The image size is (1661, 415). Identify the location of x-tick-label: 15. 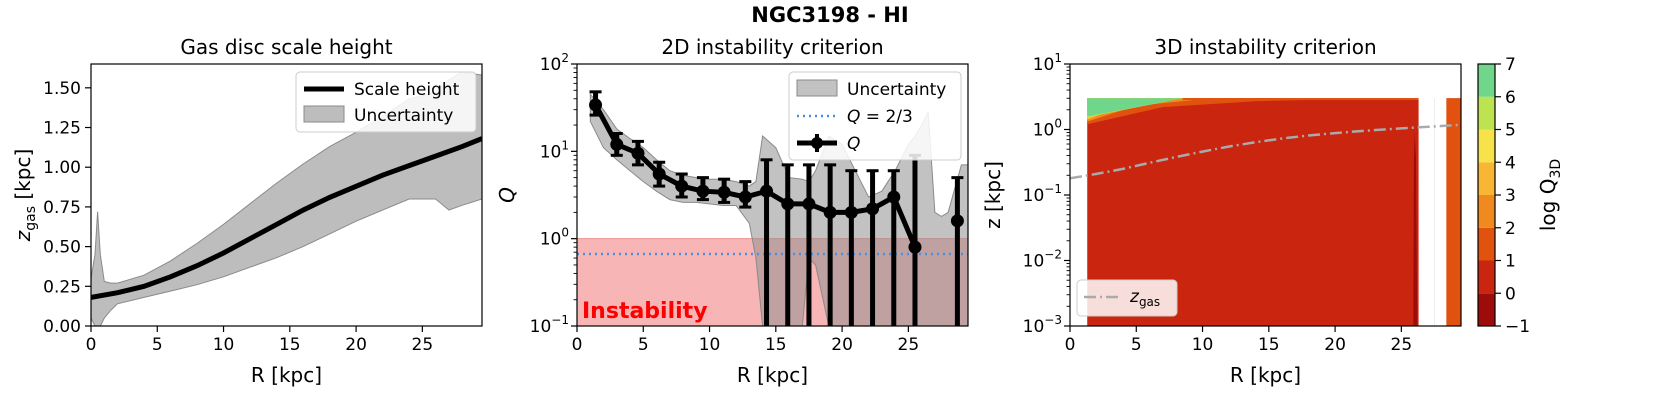
(290, 345).